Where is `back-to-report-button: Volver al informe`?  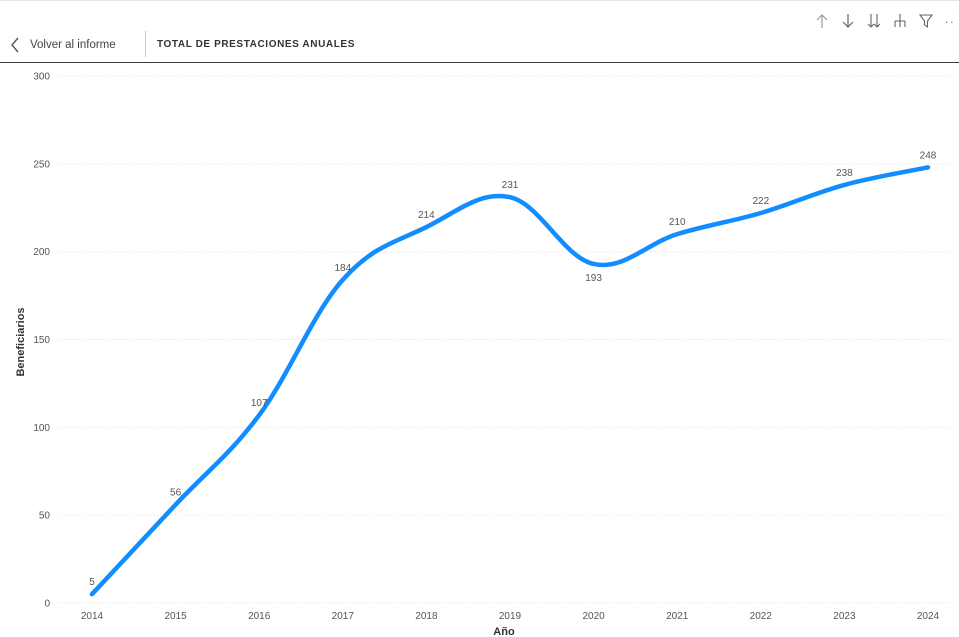 back-to-report-button: Volver al informe is located at coordinates (63, 45).